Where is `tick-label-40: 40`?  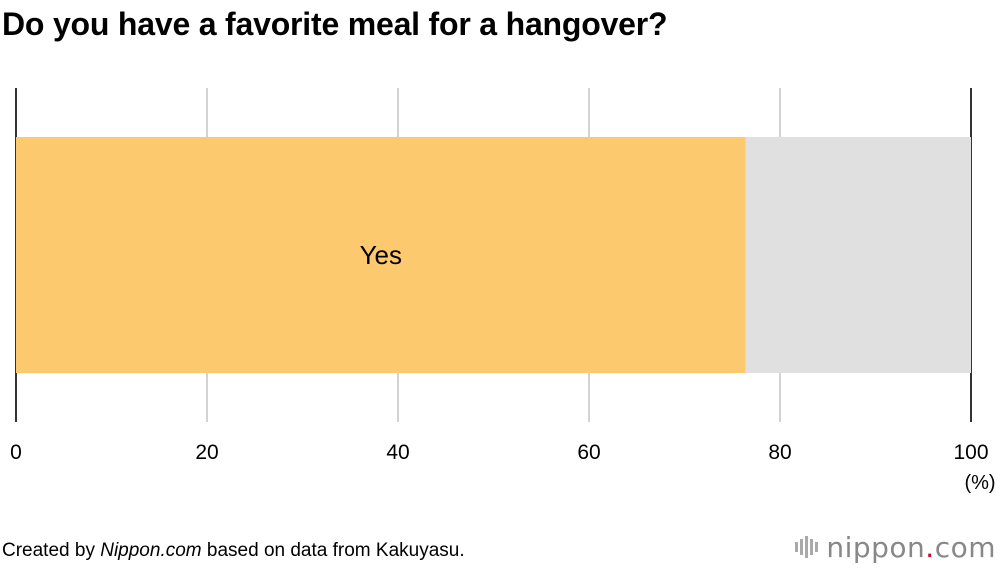 tick-label-40: 40 is located at coordinates (397, 452).